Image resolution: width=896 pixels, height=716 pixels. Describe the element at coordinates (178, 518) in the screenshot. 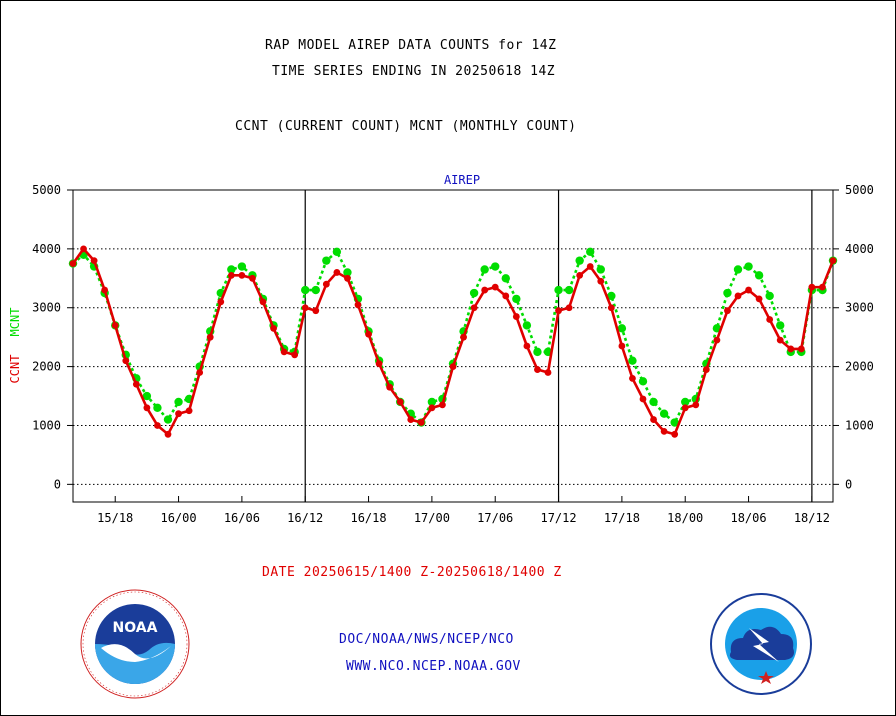

I see `x-tick-label-16/00: 16/00` at that location.